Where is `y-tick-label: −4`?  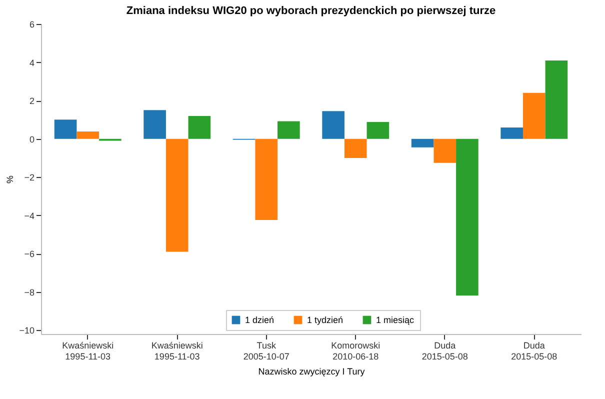 y-tick-label: −4 is located at coordinates (29, 215).